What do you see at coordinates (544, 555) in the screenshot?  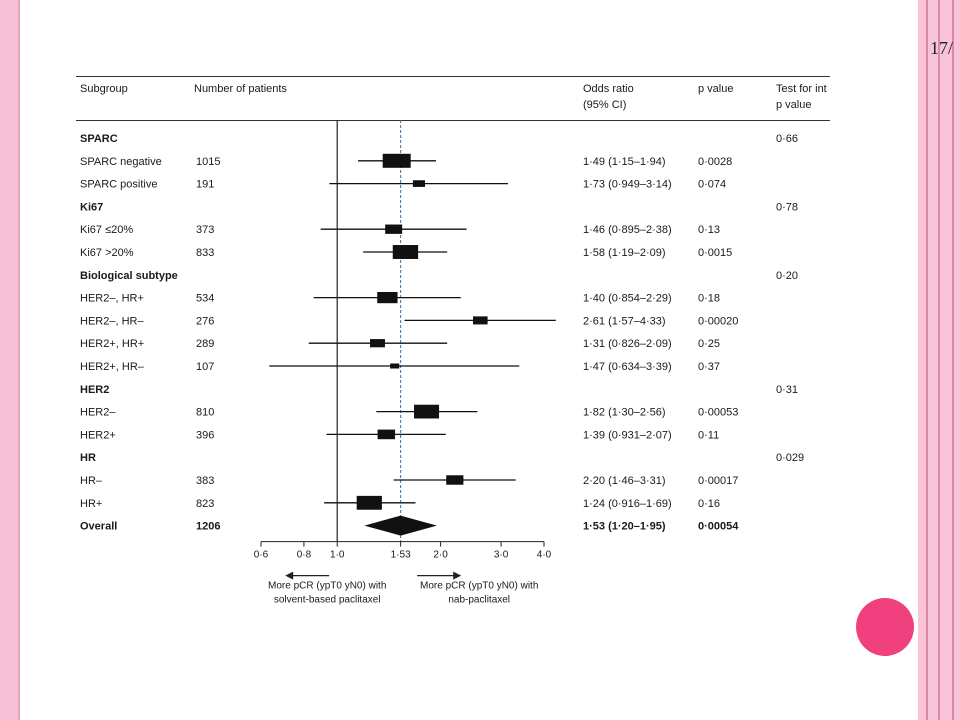 I see `x-tick-label: 4·0` at bounding box center [544, 555].